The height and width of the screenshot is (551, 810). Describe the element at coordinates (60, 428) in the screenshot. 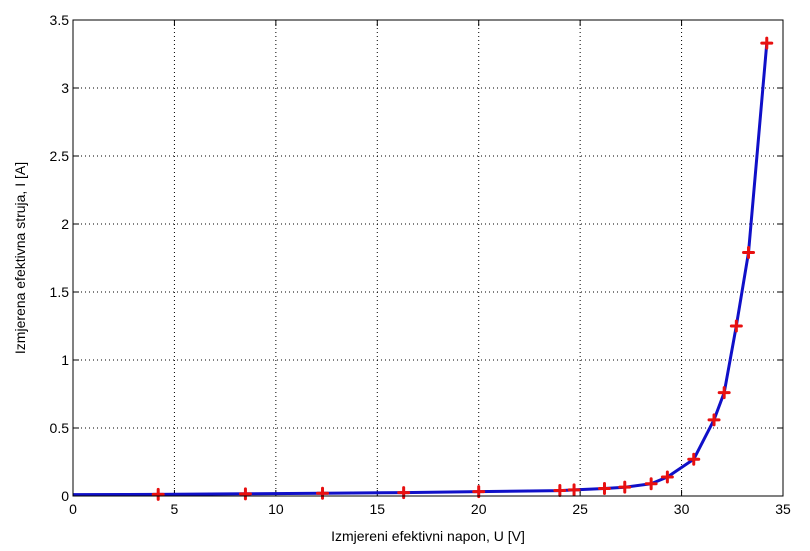

I see `y-tick-label: 0.5` at that location.